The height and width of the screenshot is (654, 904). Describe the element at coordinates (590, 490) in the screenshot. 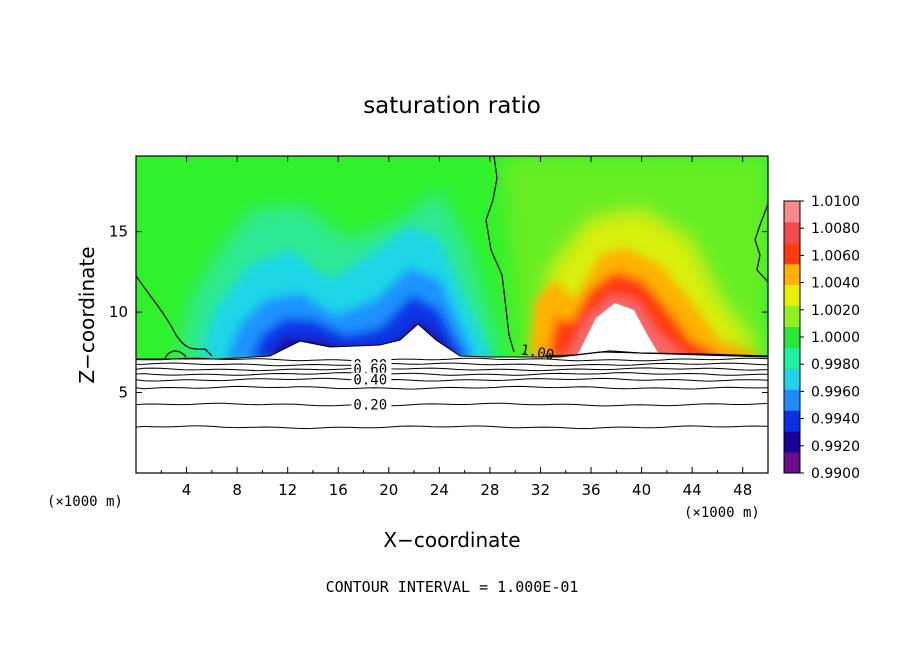

I see `x-tick-label: 36` at that location.